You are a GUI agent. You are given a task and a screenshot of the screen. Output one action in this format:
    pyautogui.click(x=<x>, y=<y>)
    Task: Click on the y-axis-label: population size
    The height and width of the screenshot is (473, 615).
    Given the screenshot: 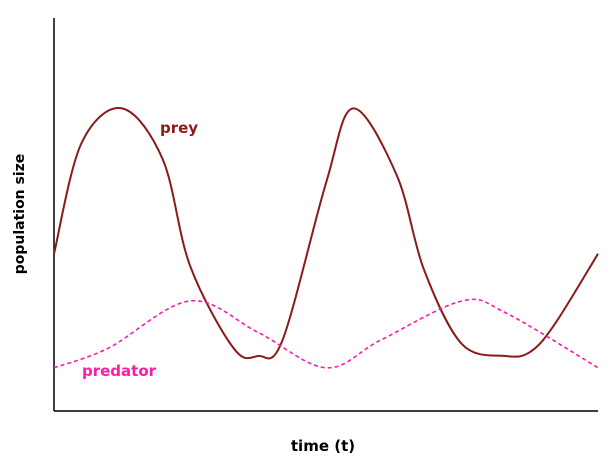 What is the action you would take?
    pyautogui.click(x=20, y=214)
    